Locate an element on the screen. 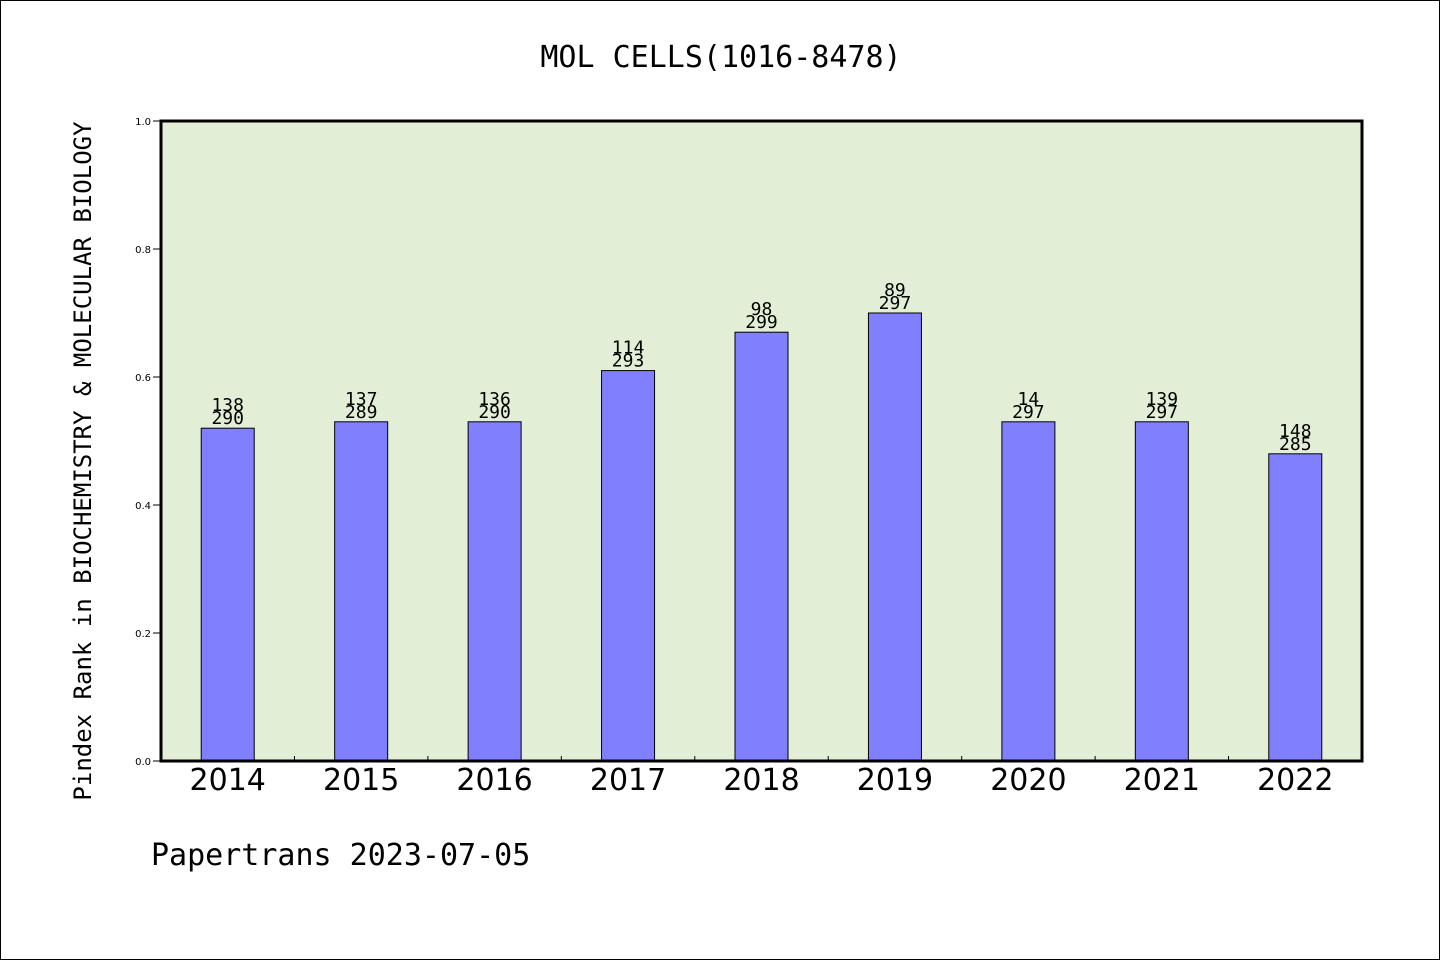  x-tick-label: 2018 is located at coordinates (761, 780).